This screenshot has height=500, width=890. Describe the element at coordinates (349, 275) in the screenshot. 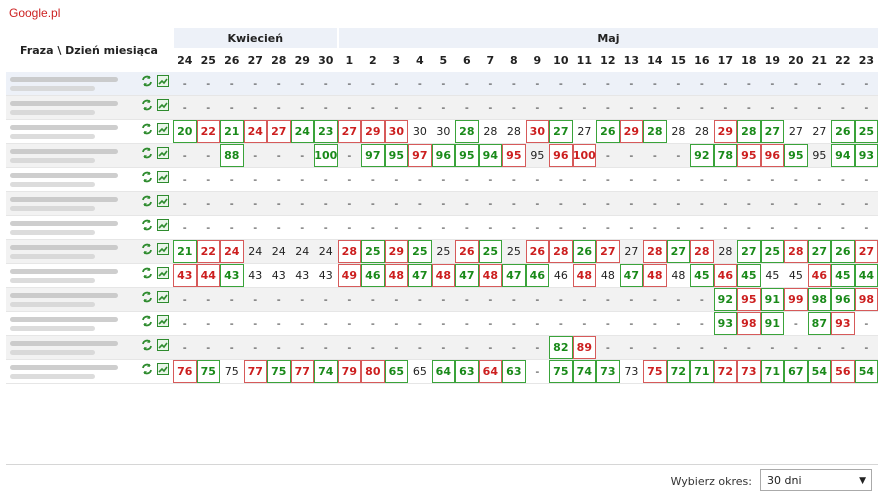

I see `position-cell: 49` at that location.